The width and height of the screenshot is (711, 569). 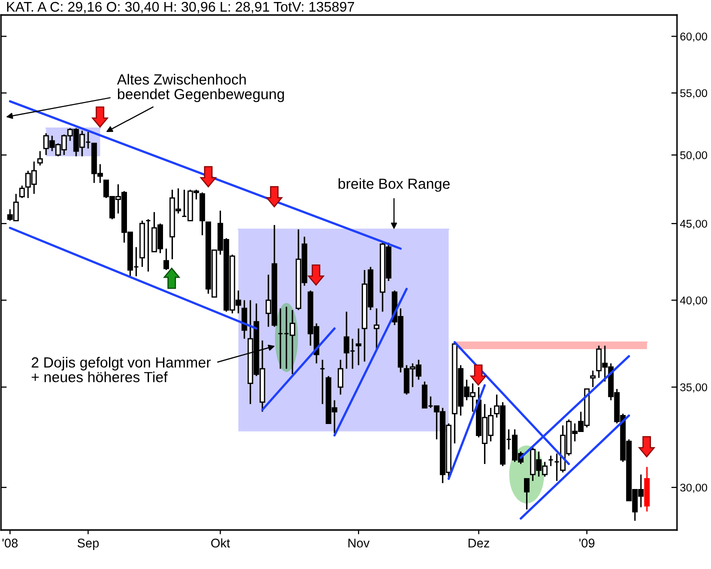 I want to click on y-tick-label: 30,00, so click(x=694, y=488).